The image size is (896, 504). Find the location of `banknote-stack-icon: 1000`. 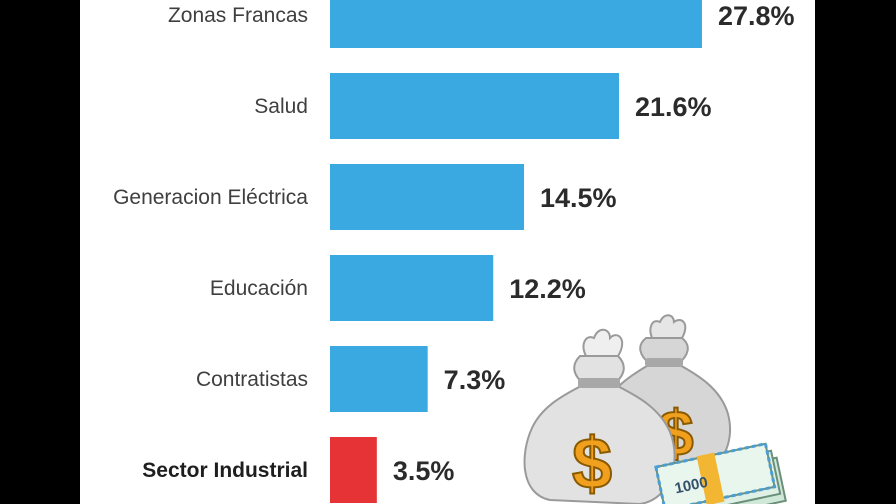

banknote-stack-icon: 1000 is located at coordinates (720, 472).